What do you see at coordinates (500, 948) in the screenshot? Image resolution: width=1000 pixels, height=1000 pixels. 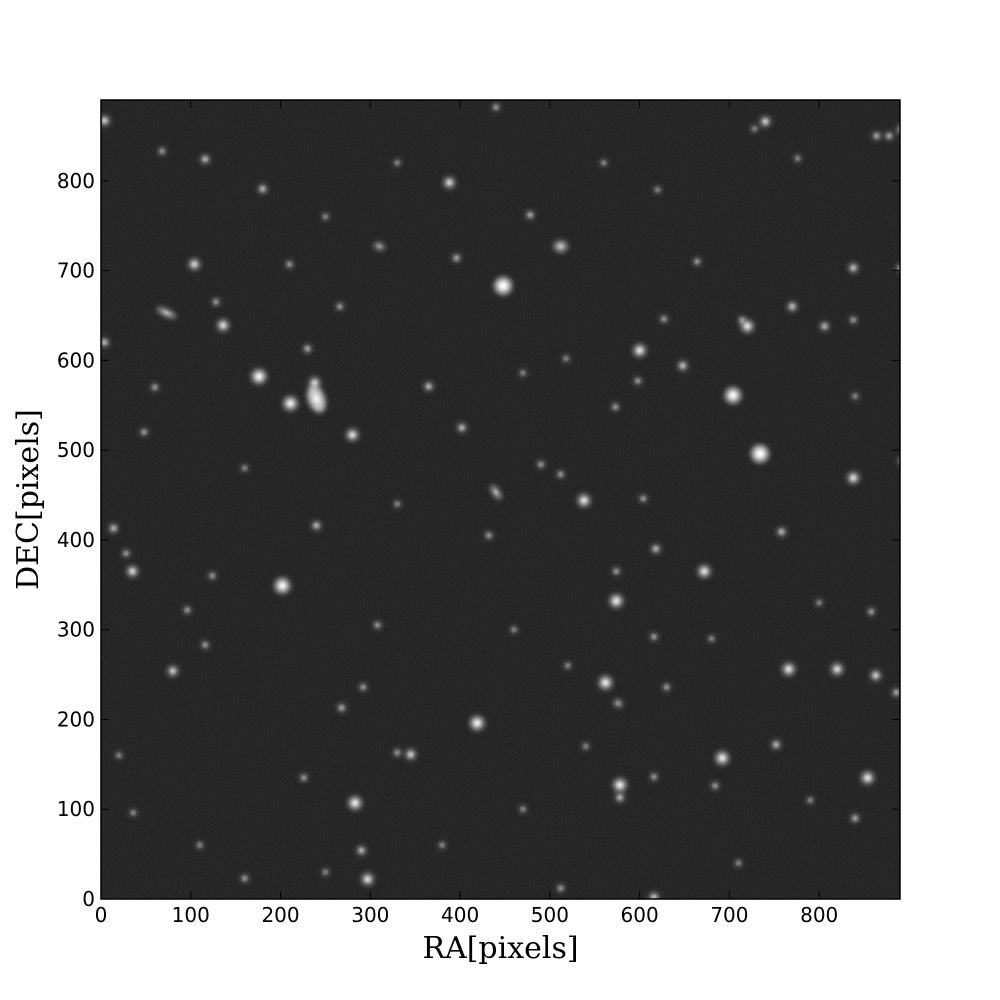 I see `x-axis-title: RA[pixels]` at bounding box center [500, 948].